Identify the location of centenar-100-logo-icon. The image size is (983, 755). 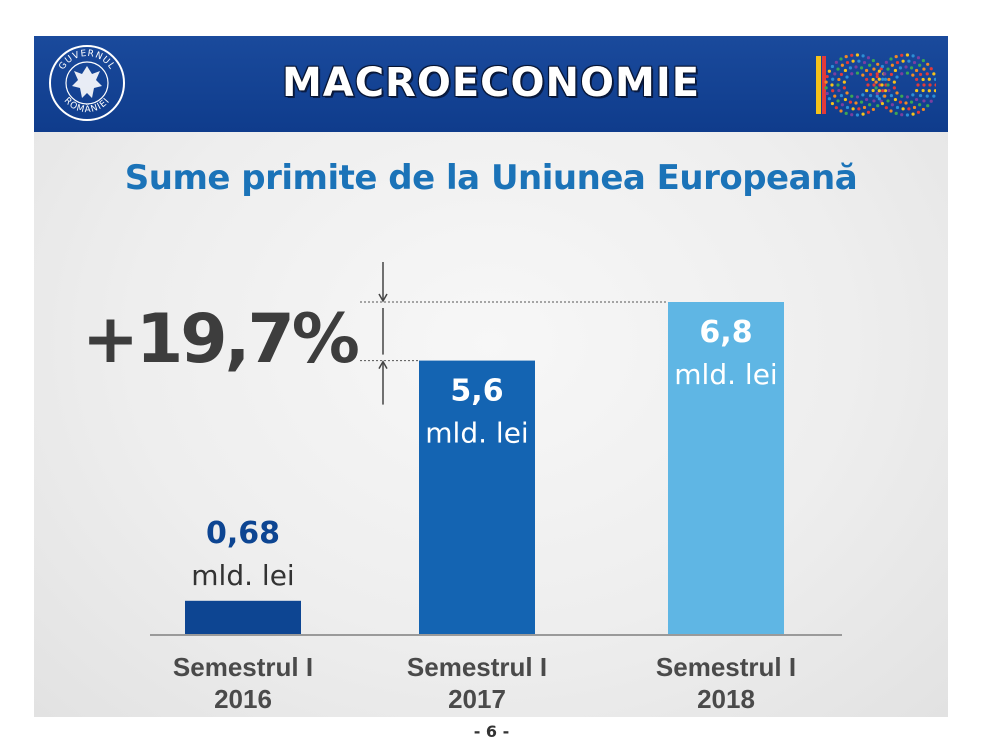
(876, 85).